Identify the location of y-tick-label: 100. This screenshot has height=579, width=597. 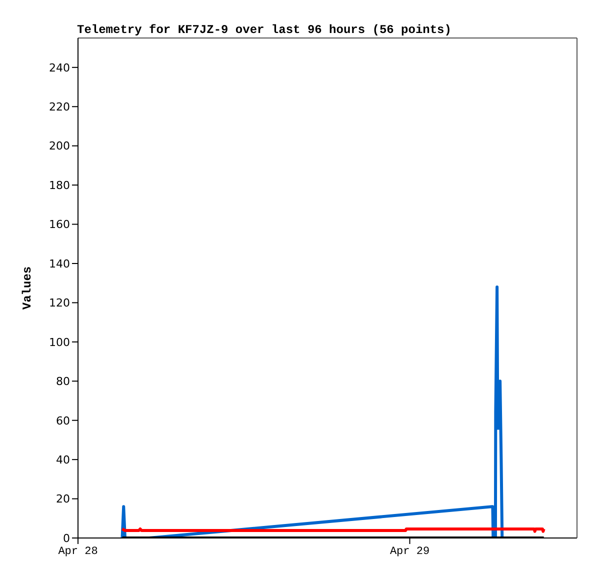
(59, 342).